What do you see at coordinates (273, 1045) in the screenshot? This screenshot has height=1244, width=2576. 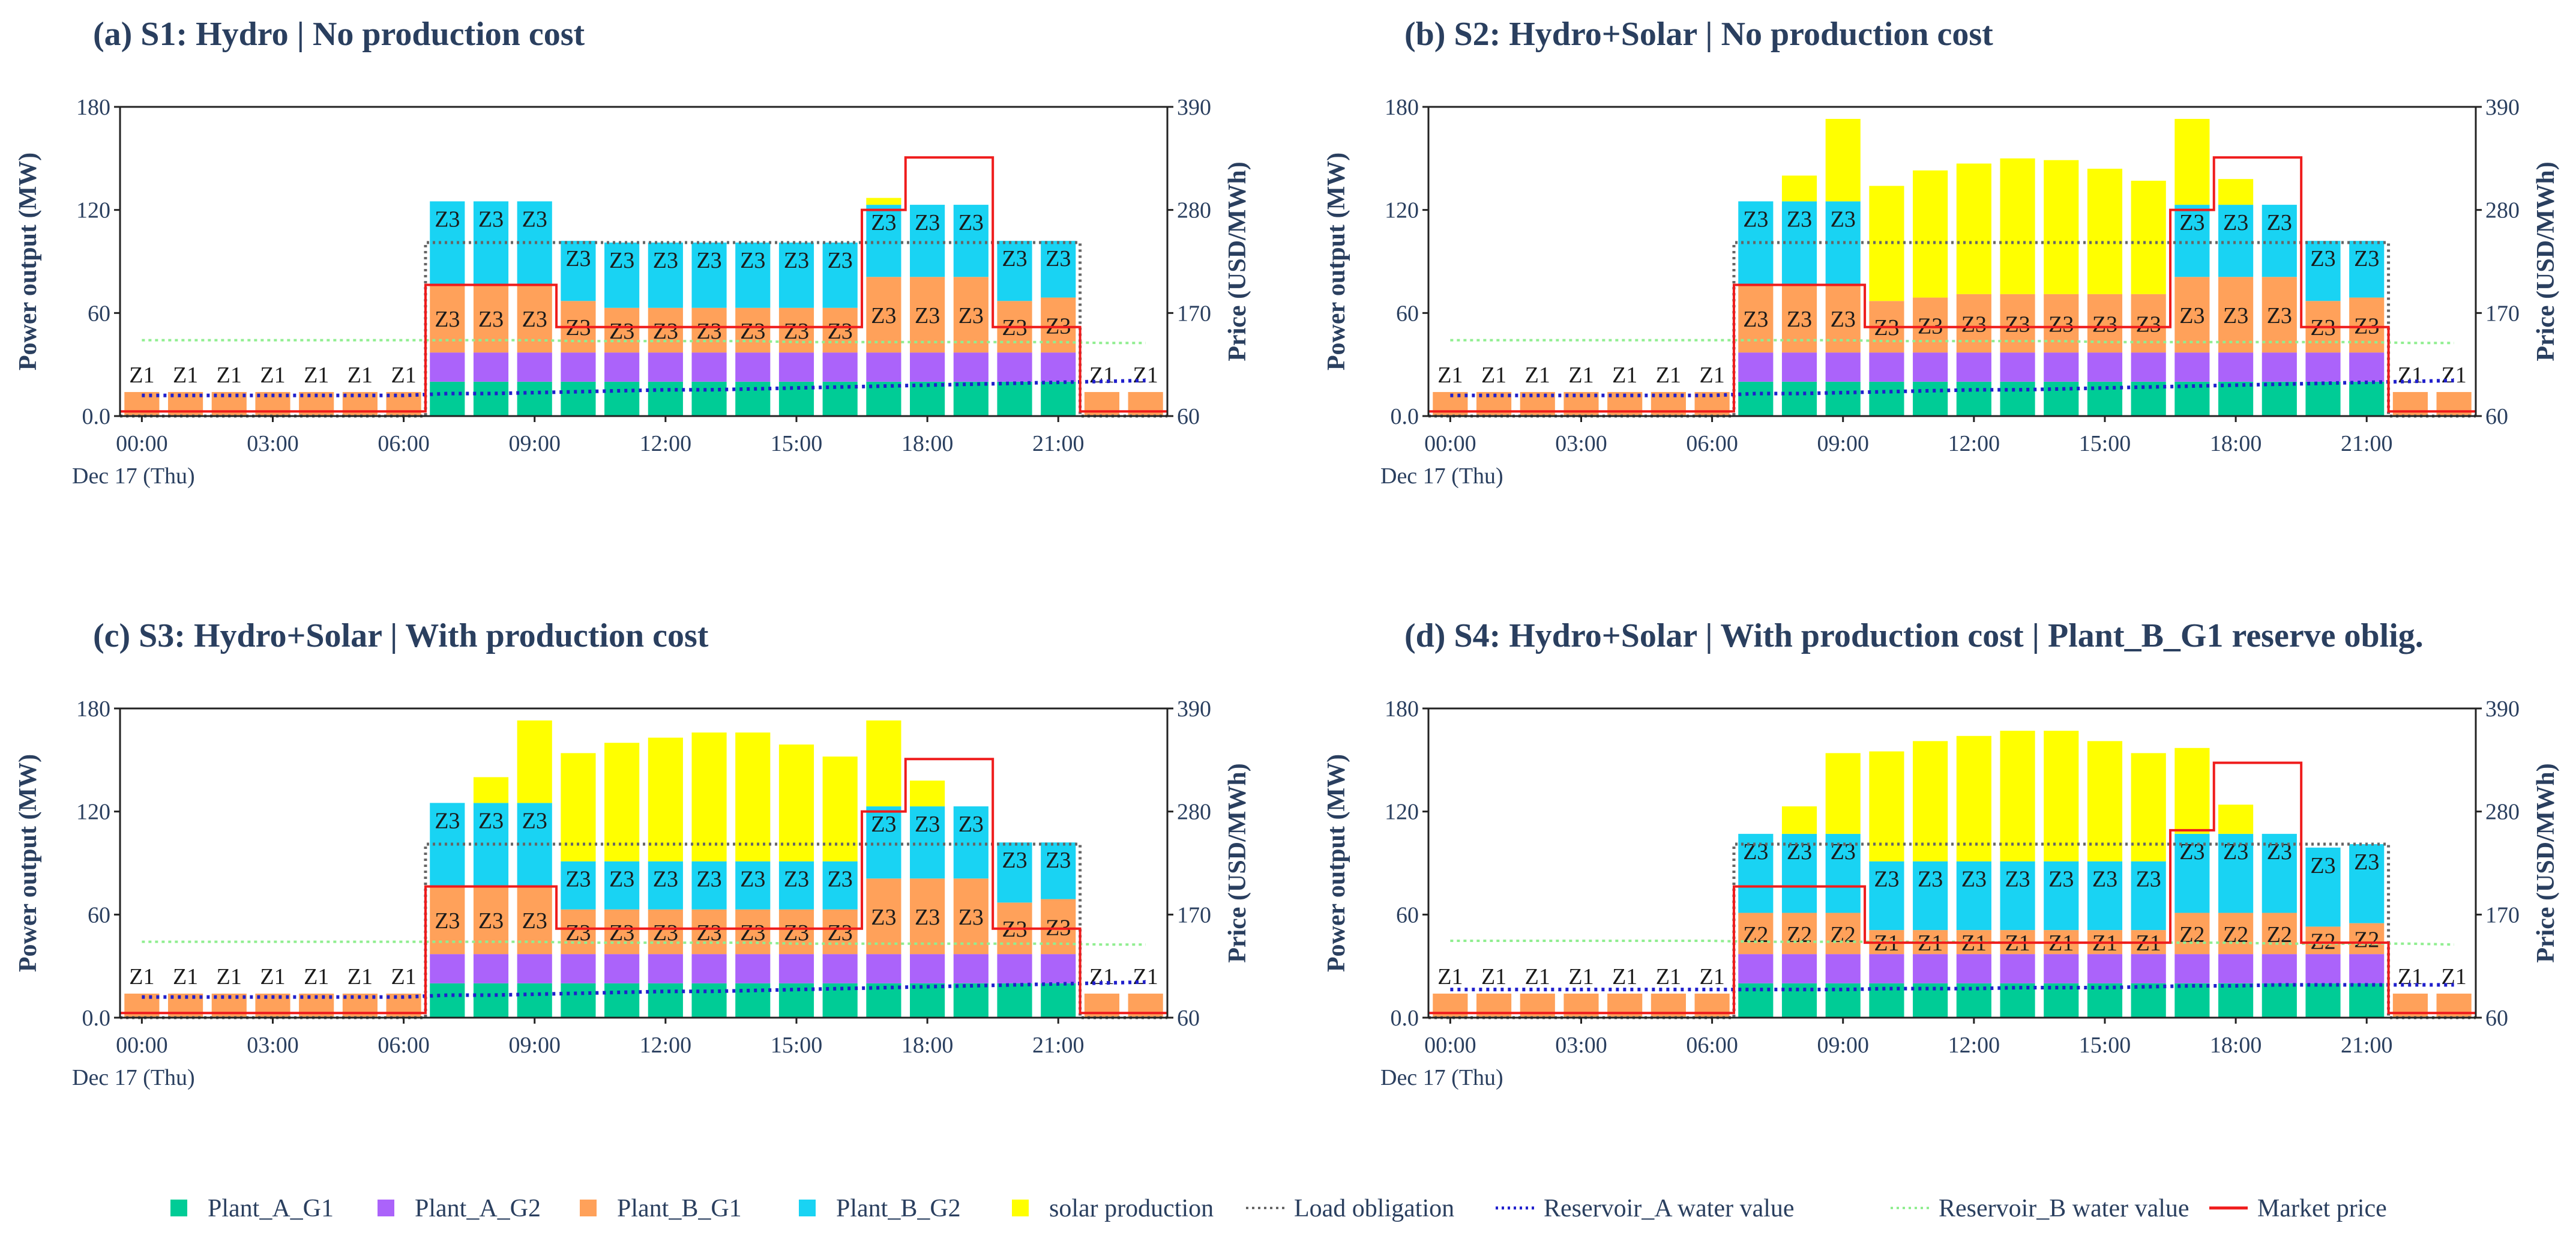 I see `x-tick-label: 03:00` at bounding box center [273, 1045].